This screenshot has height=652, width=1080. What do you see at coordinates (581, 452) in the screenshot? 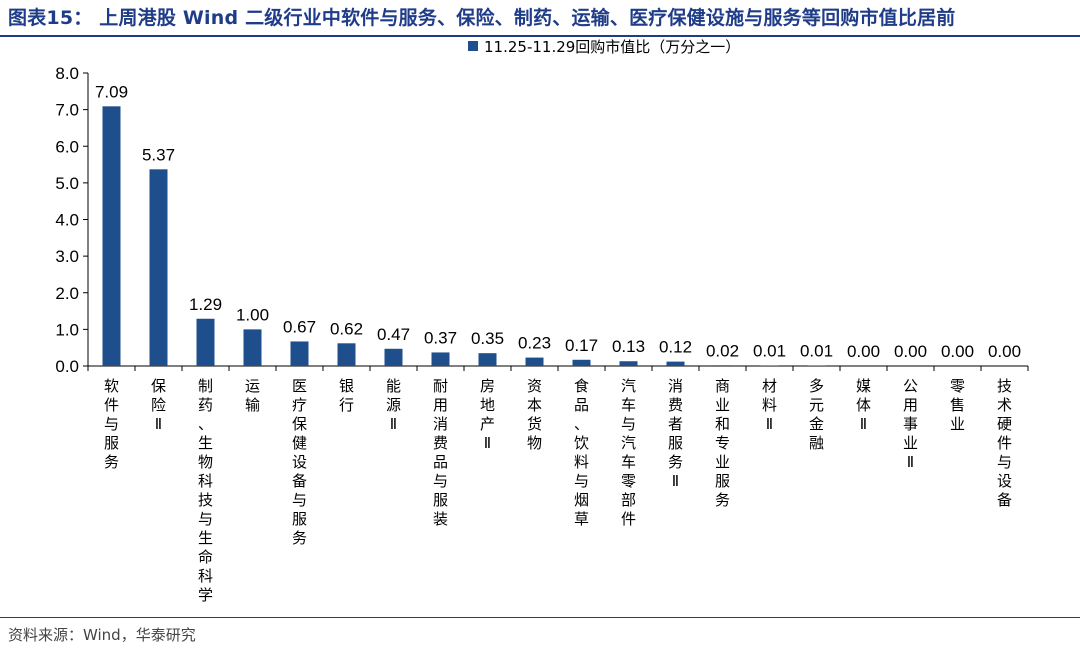
I see `category-label: 食品、饮料与烟草` at bounding box center [581, 452].